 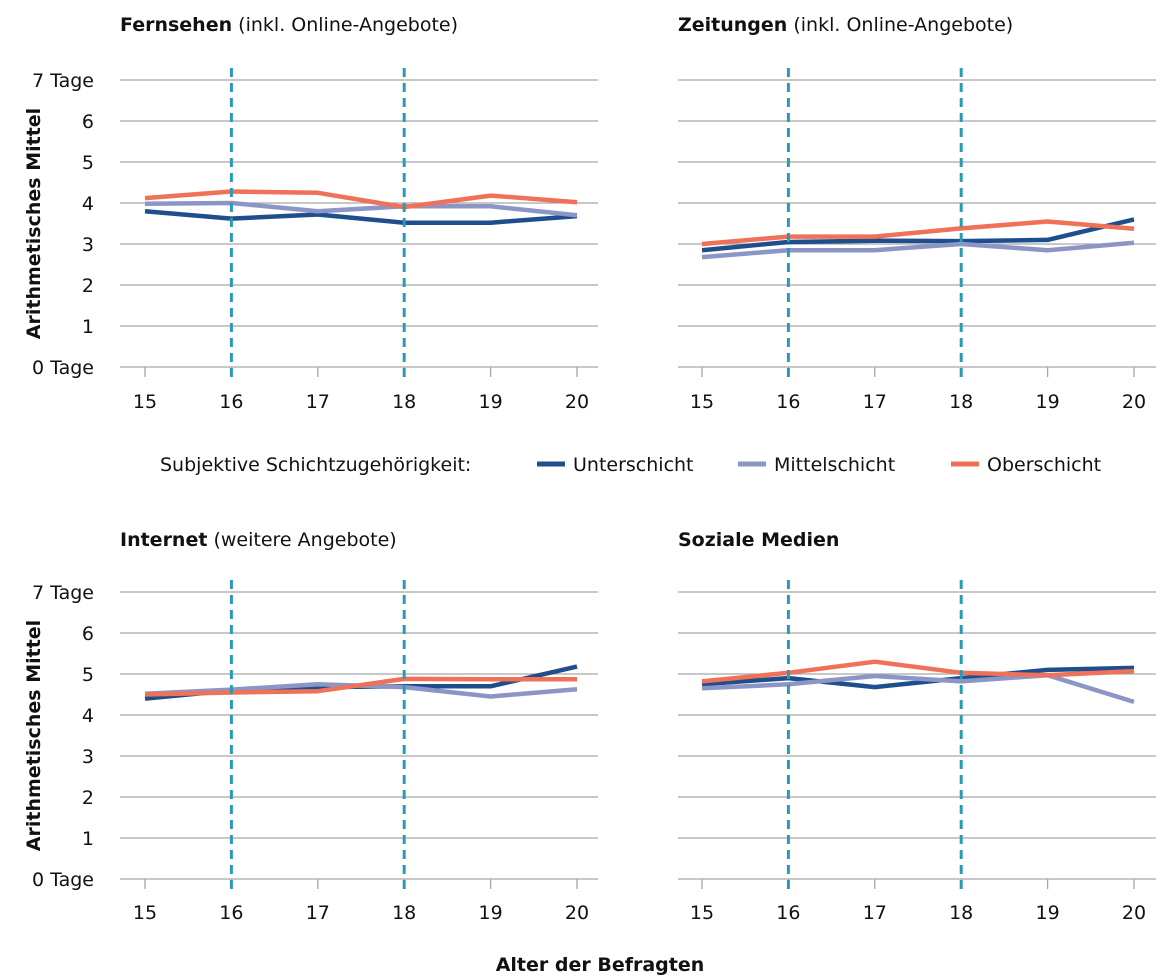 I want to click on panel-title: Internet (weitere Angebote), so click(x=258, y=540).